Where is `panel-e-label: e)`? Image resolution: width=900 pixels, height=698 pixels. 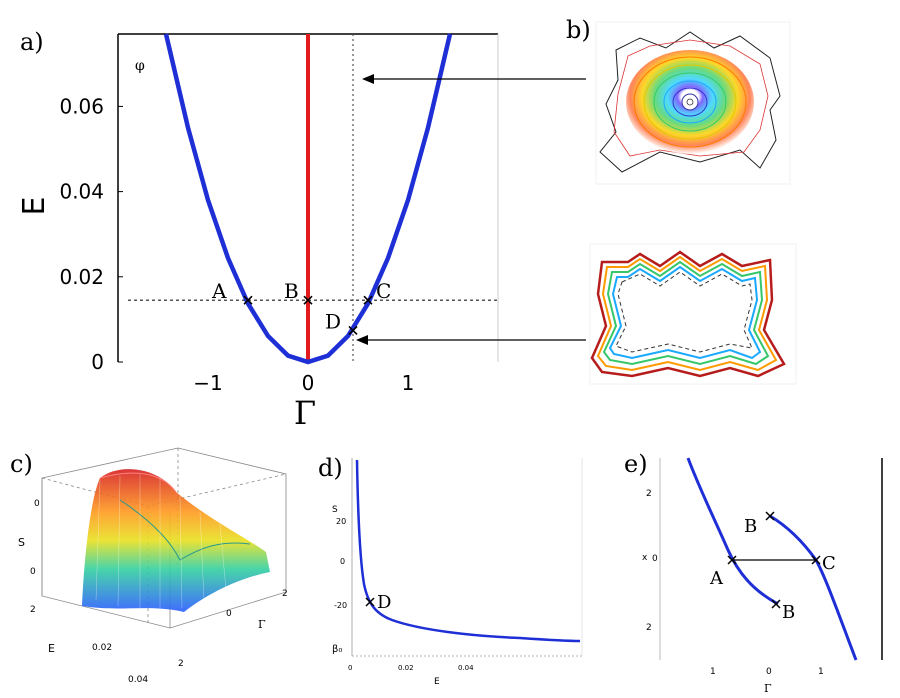 panel-e-label: e) is located at coordinates (636, 464).